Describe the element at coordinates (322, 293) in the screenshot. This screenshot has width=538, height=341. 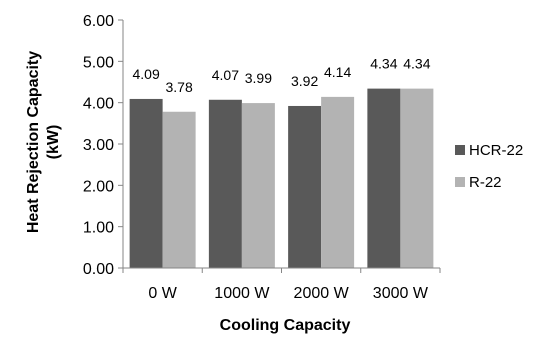
I see `x-tick-label-2: 2000 W` at that location.